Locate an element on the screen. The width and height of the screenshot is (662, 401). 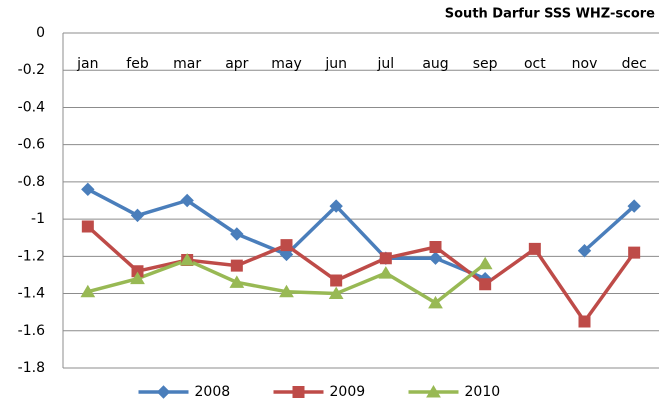
y-tick-label: -1.6 is located at coordinates (31, 331).